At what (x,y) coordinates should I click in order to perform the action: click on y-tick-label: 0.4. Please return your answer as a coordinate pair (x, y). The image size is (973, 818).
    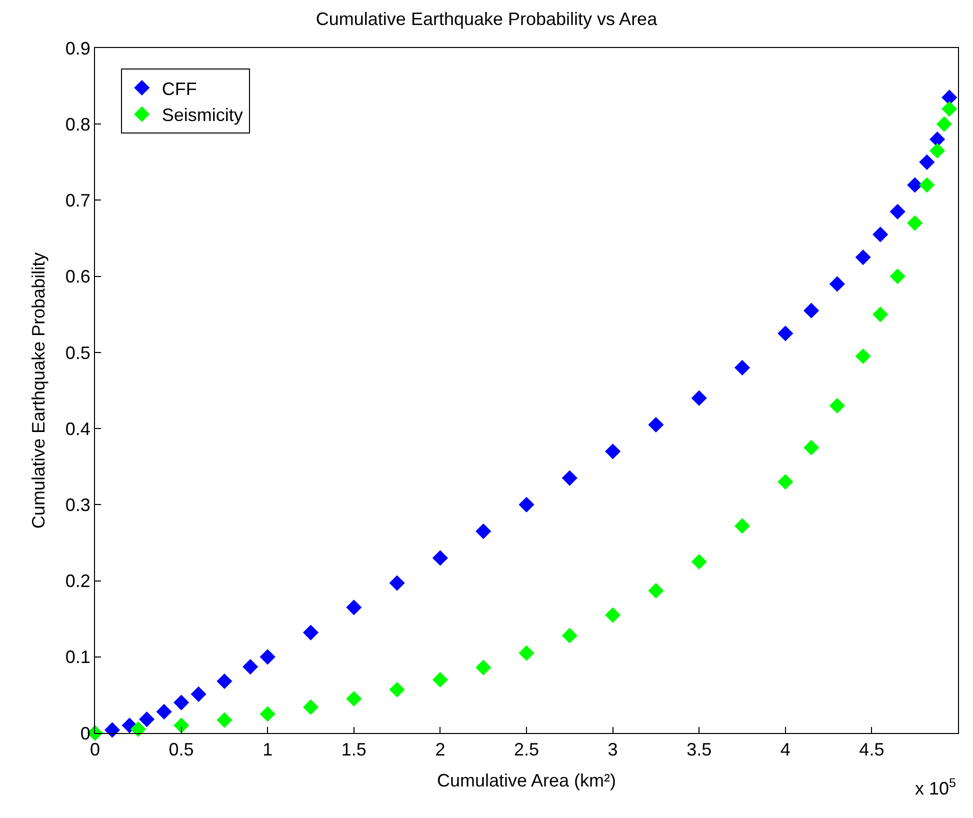
    Looking at the image, I should click on (77, 428).